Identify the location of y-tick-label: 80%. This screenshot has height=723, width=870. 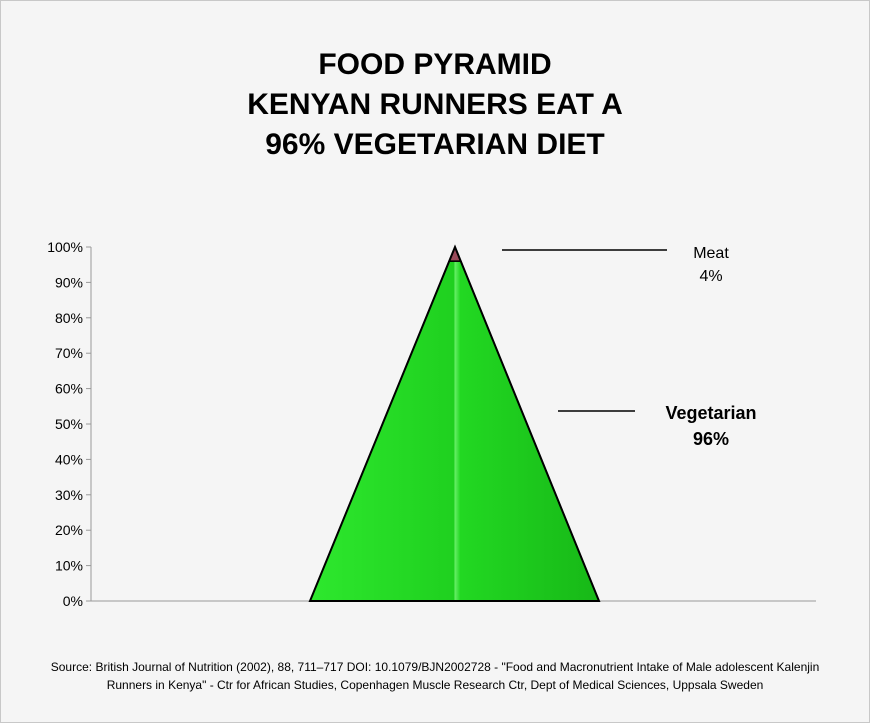
(69, 318).